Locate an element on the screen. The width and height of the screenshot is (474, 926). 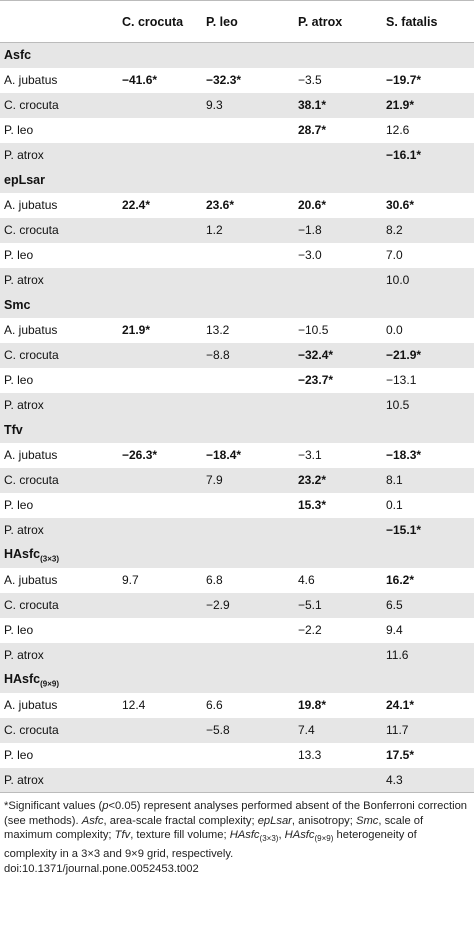
value-cell: 22.4* is located at coordinates (136, 205).